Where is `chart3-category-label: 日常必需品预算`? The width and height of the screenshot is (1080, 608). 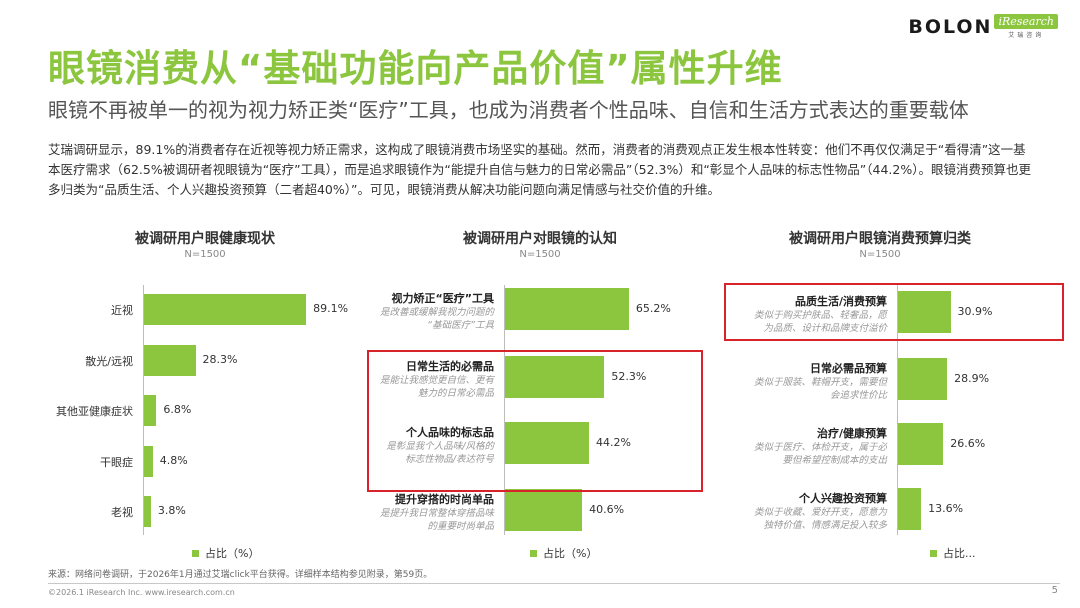 chart3-category-label: 日常必需品预算 is located at coordinates (848, 368).